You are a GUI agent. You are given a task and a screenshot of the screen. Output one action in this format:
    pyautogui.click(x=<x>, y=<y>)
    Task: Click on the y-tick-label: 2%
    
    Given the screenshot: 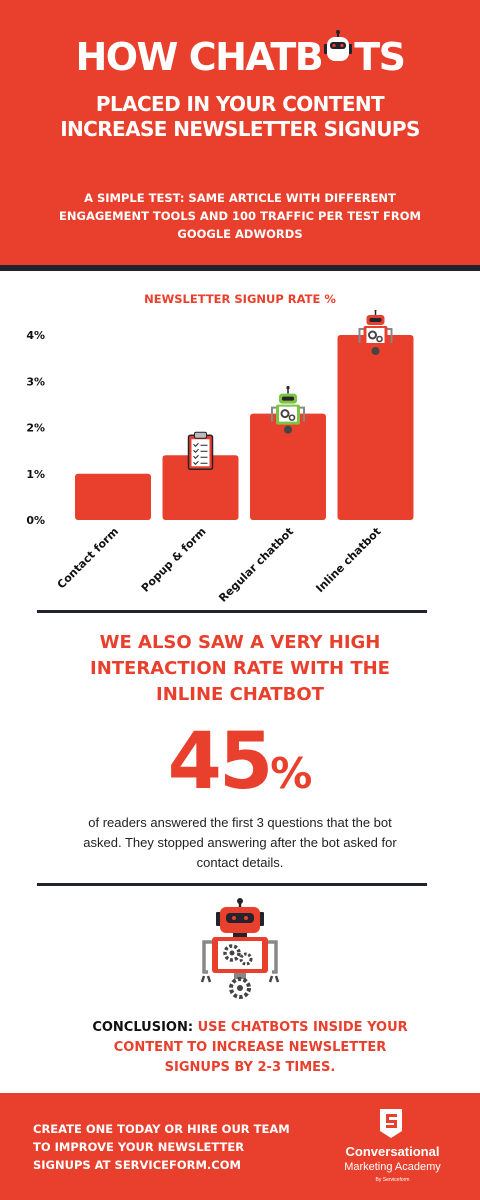 What is the action you would take?
    pyautogui.click(x=35, y=428)
    